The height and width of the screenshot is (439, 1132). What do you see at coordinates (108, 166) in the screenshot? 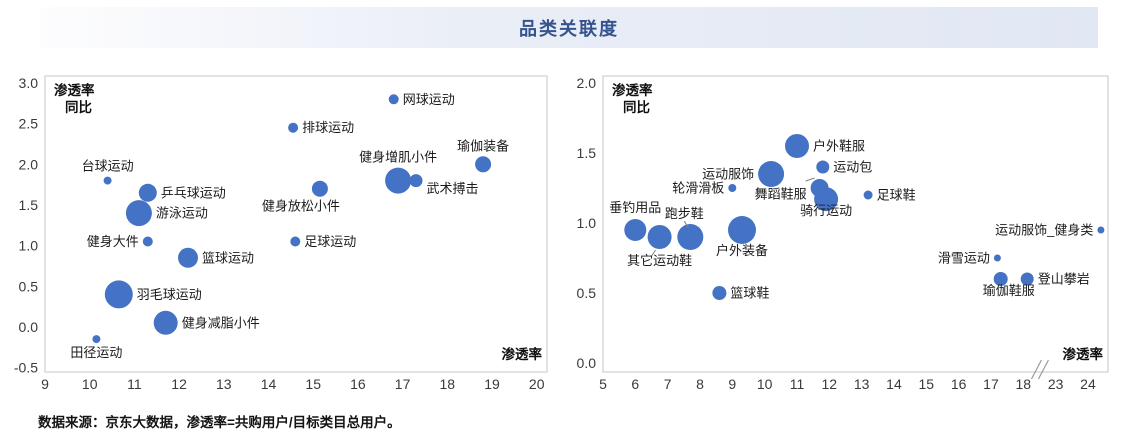
I see `point-label-台球运动: 台球运动` at bounding box center [108, 166].